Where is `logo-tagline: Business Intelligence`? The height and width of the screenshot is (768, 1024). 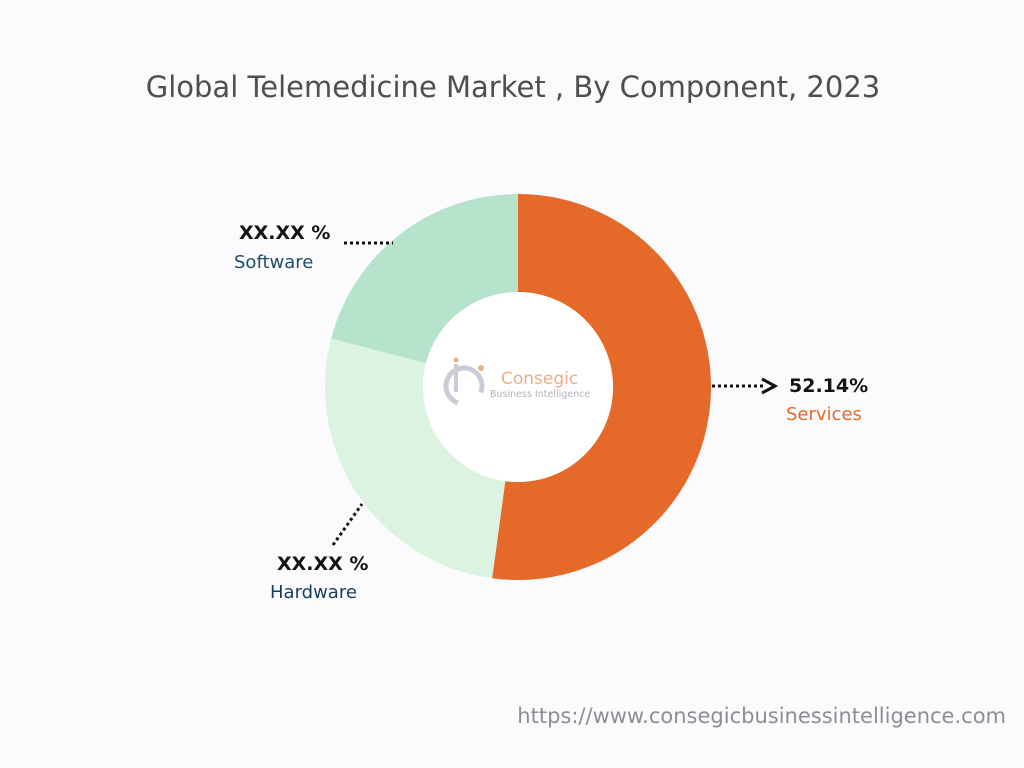 logo-tagline: Business Intelligence is located at coordinates (540, 394).